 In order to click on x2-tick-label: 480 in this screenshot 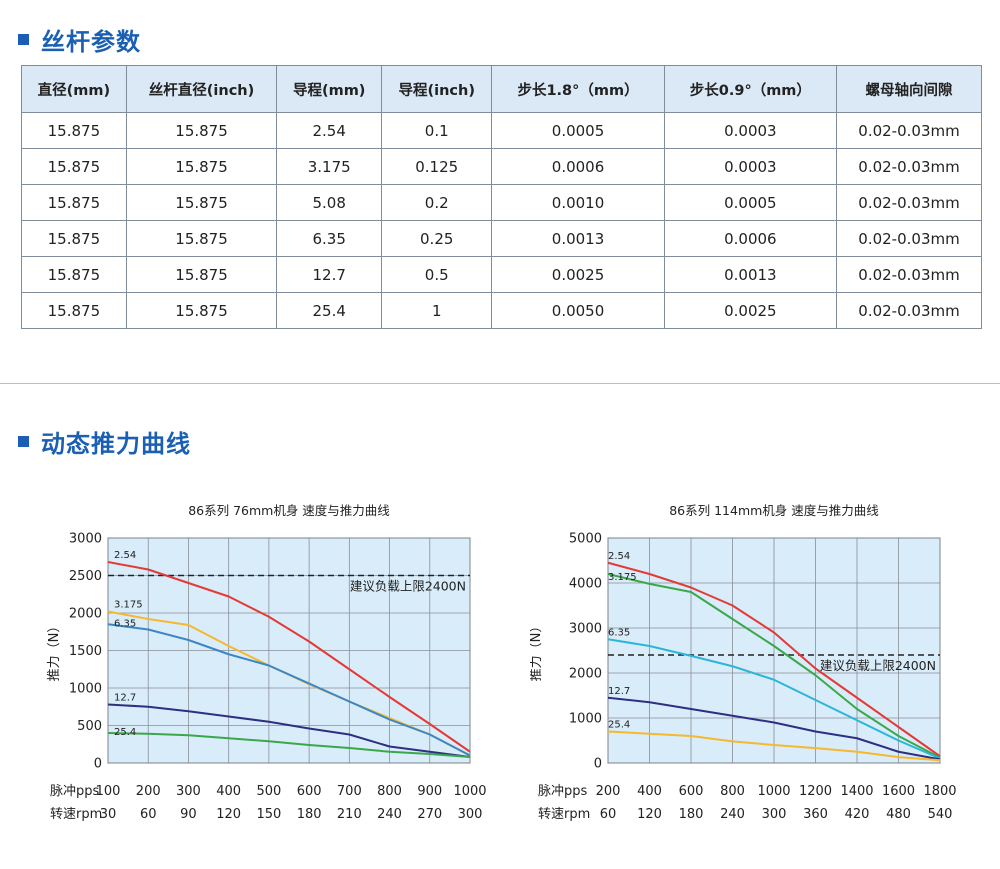, I will do `click(898, 814)`.